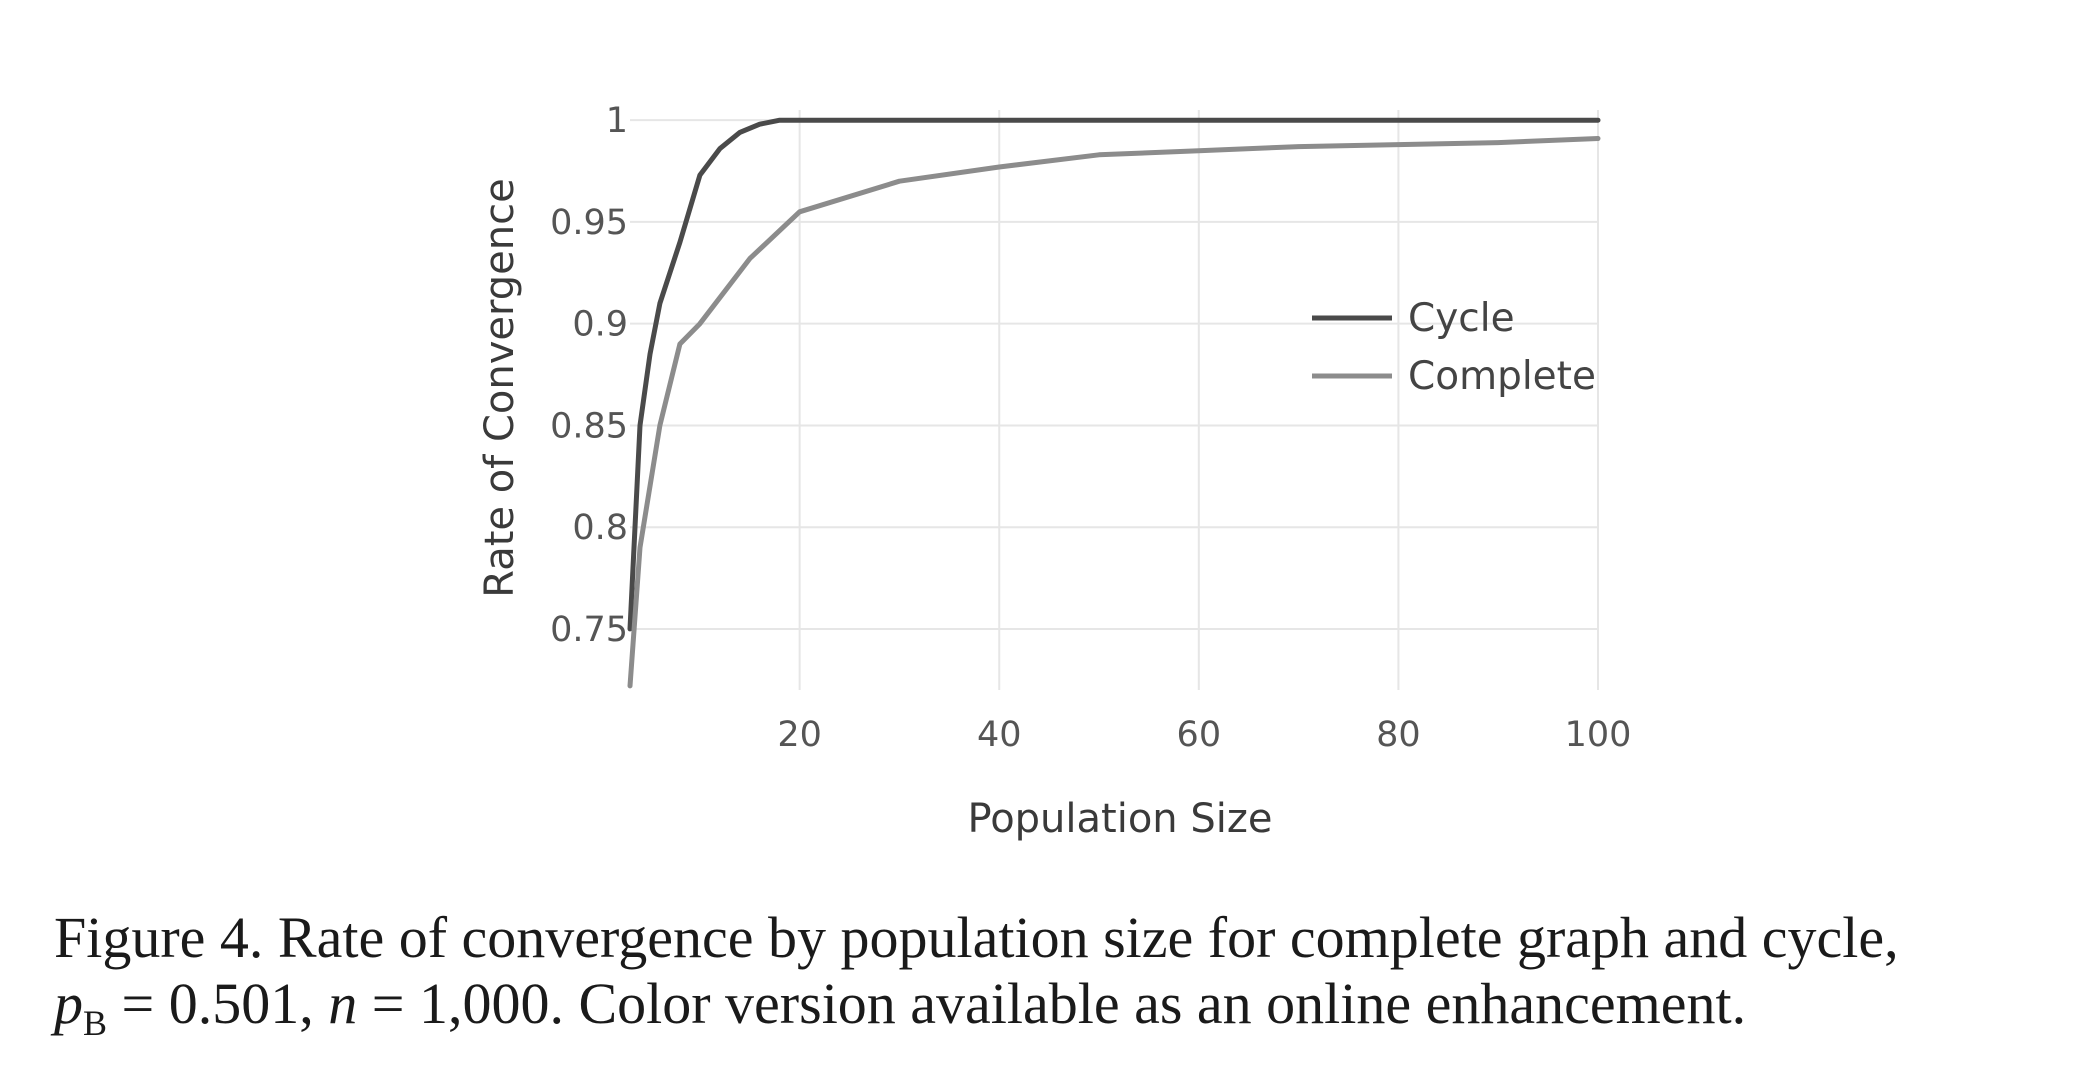 The height and width of the screenshot is (1084, 2100). What do you see at coordinates (1398, 735) in the screenshot?
I see `x-tick-label: 80` at bounding box center [1398, 735].